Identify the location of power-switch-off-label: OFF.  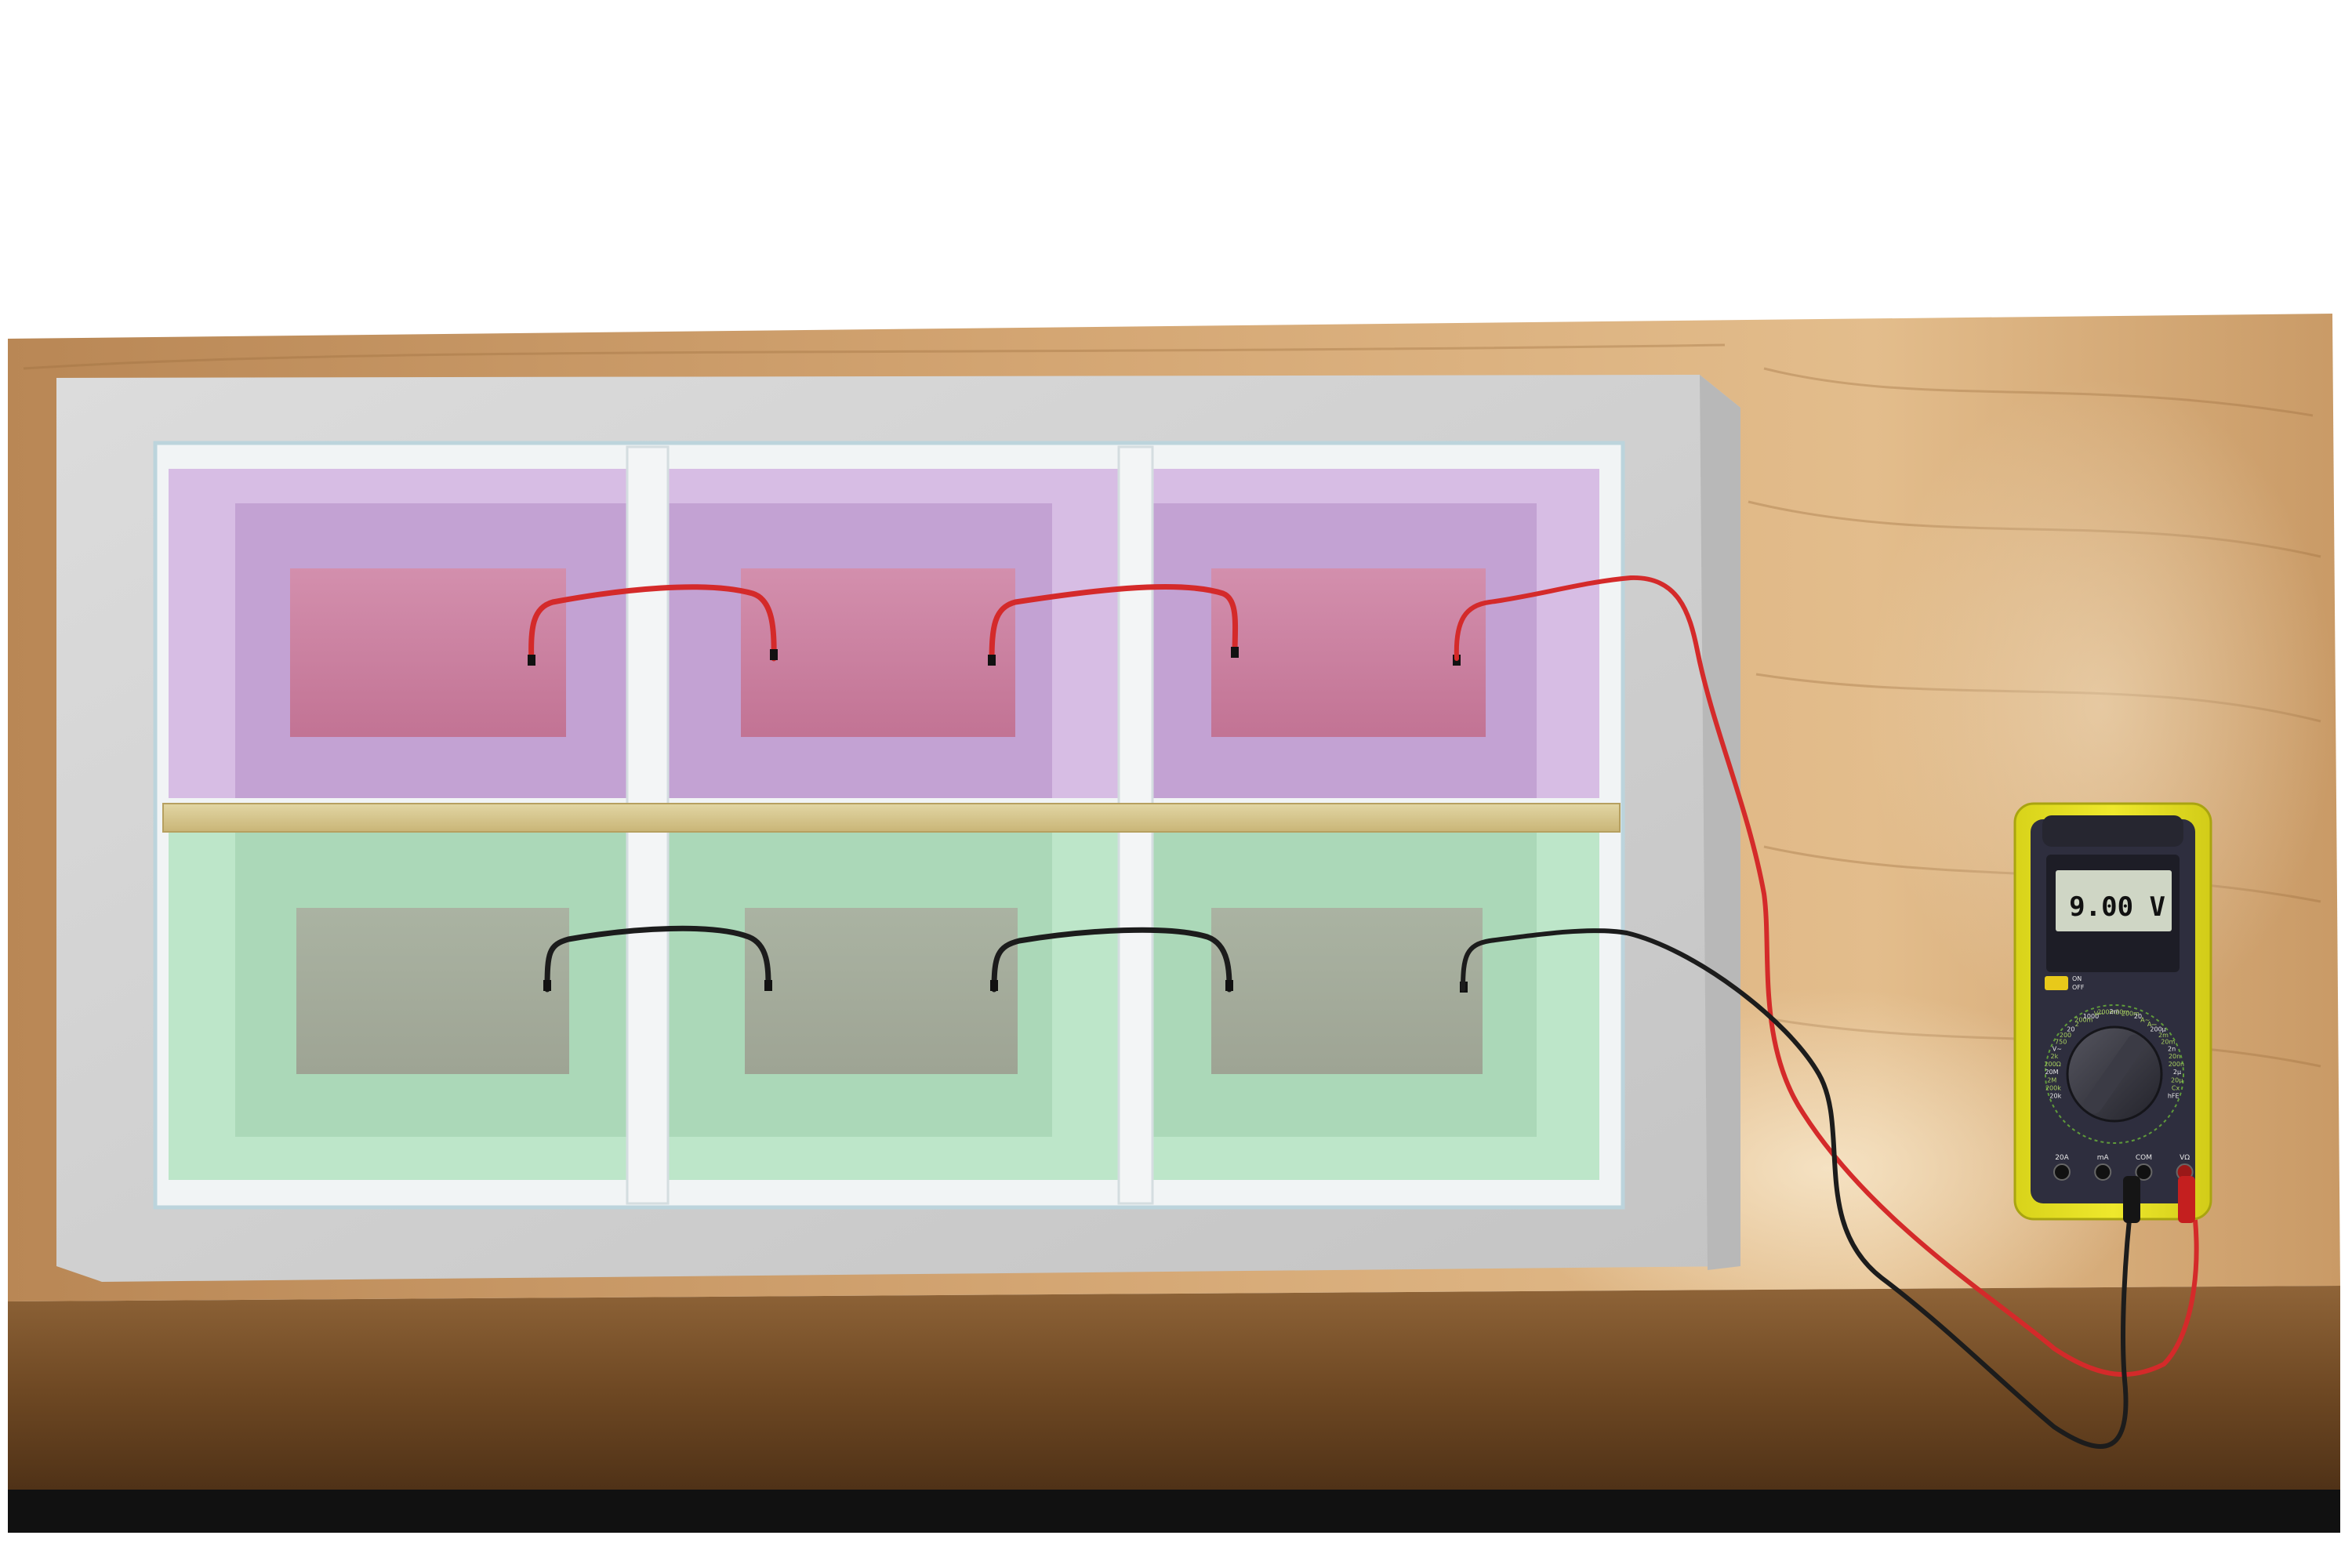
(2078, 988).